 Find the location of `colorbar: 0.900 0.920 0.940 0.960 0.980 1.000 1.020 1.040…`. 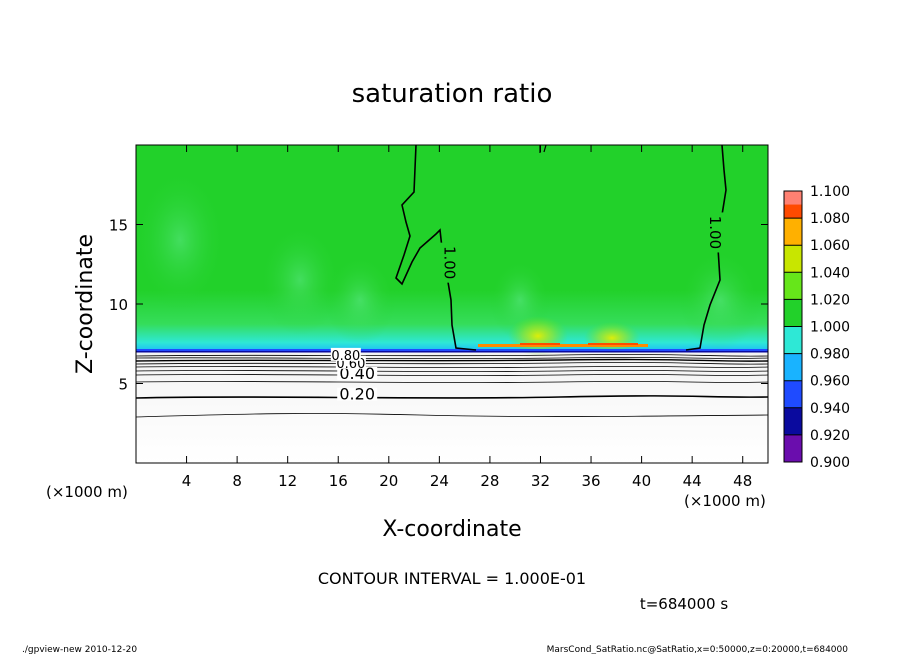

colorbar: 0.900 0.920 0.940 0.960 0.980 1.000 1.020 1.040… is located at coordinates (816, 327).